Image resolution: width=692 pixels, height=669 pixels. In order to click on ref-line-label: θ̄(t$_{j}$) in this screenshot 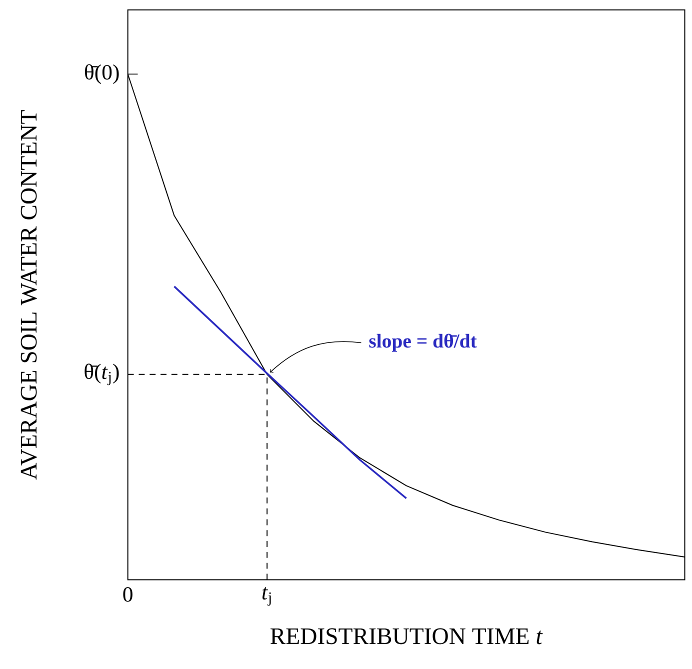, I will do `click(101, 375)`.